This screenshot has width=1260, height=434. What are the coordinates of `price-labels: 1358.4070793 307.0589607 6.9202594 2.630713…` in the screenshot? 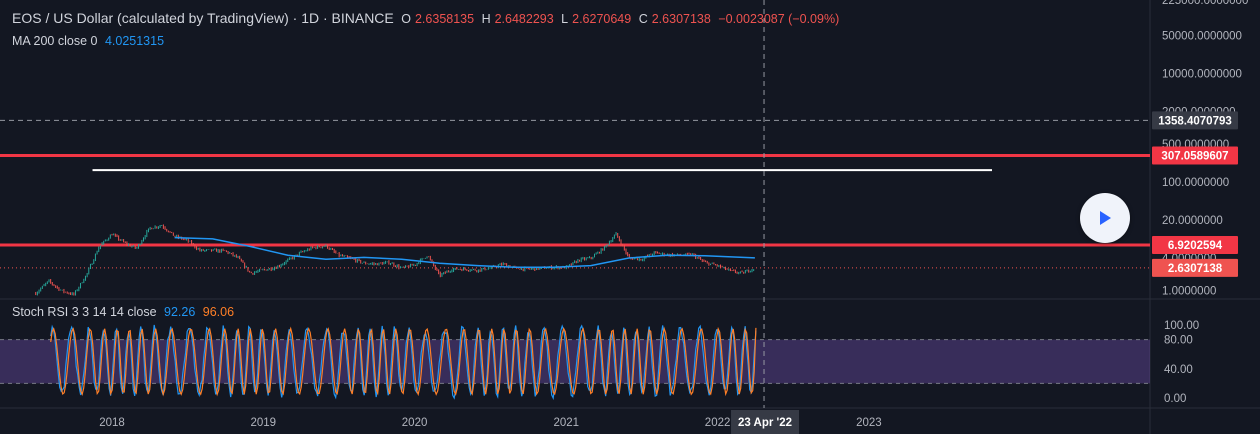 It's located at (1195, 194).